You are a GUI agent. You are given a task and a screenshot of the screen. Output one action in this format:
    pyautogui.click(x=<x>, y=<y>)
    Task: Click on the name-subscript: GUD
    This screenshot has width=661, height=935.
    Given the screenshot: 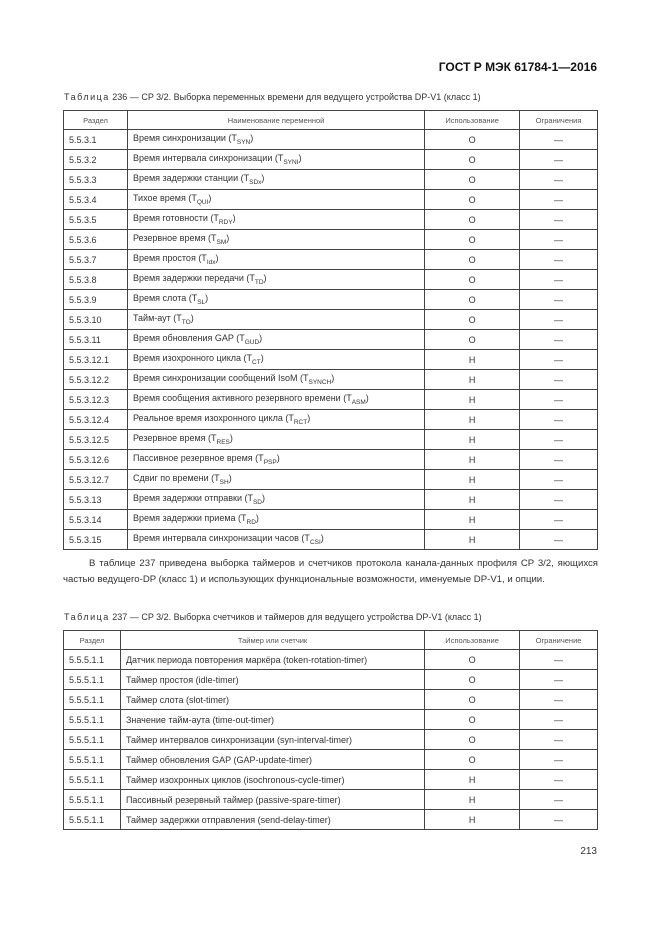 What is the action you would take?
    pyautogui.click(x=252, y=342)
    